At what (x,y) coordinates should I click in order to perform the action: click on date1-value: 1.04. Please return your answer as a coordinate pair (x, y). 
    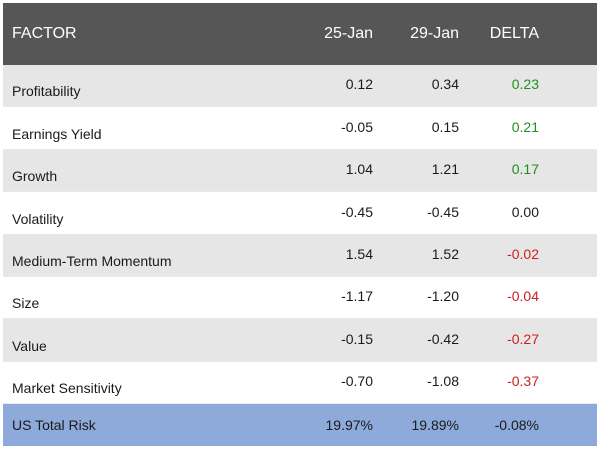
    Looking at the image, I should click on (359, 169).